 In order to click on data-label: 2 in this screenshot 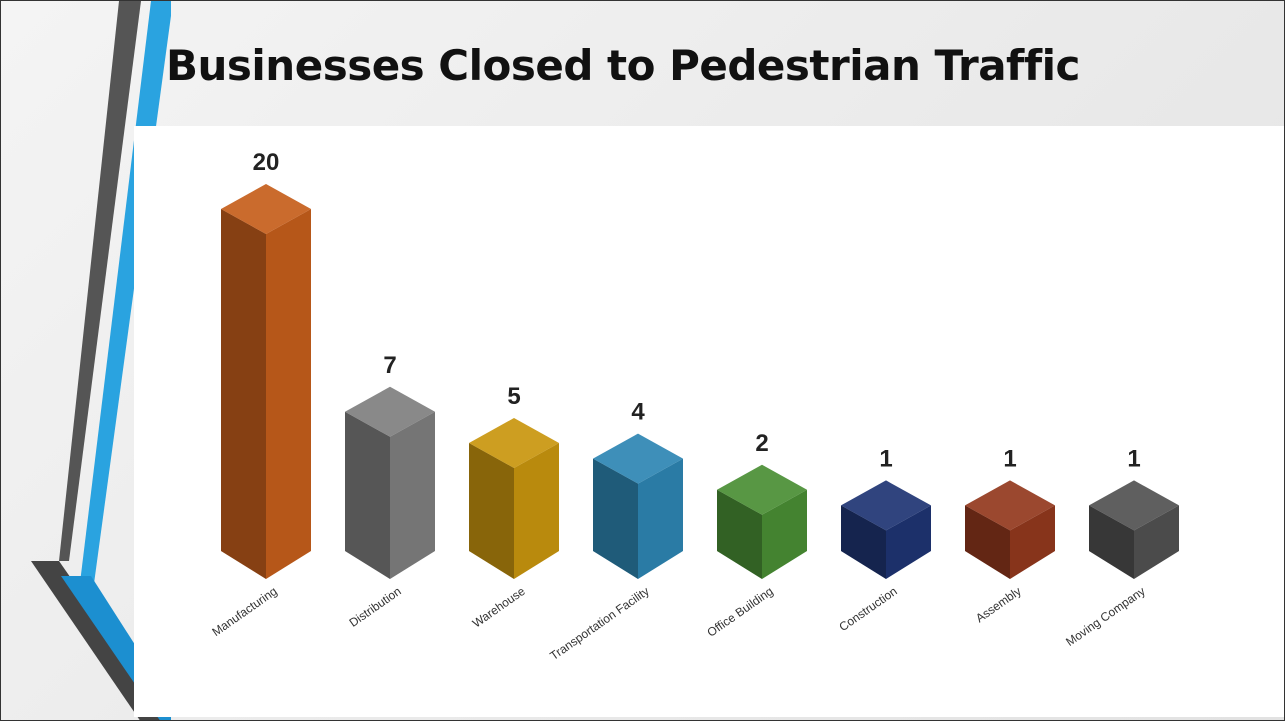, I will do `click(761, 443)`.